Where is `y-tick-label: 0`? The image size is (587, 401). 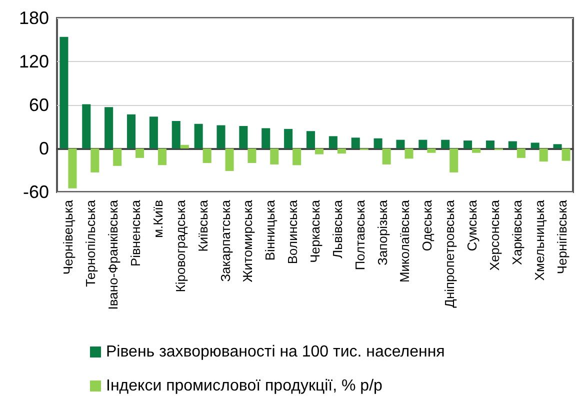
y-tick-label: 0 is located at coordinates (43, 148).